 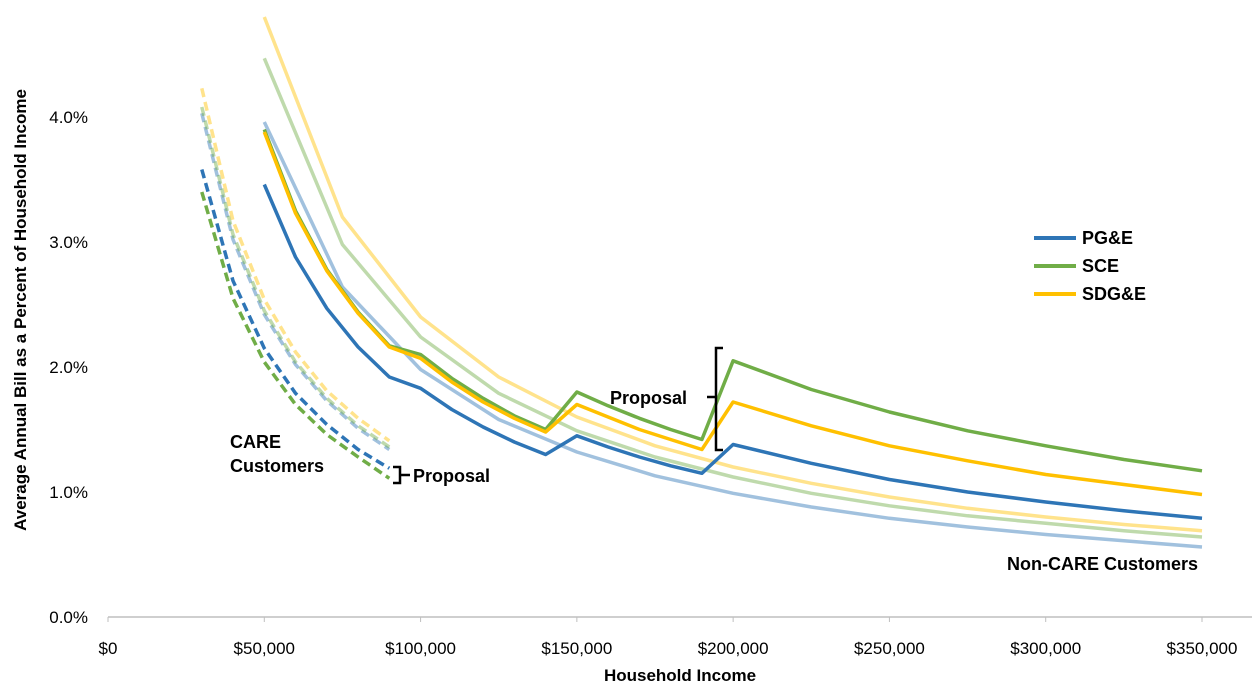 I want to click on series-line-care-proposal-sce, so click(x=295, y=335).